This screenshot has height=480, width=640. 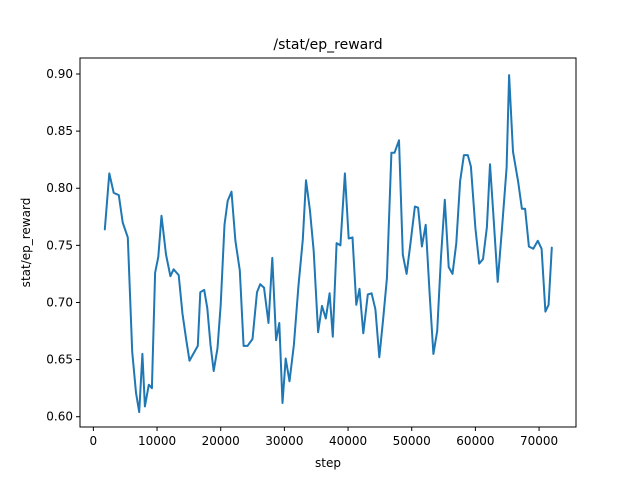 I want to click on y-tick-label: 0.70, so click(x=59, y=302).